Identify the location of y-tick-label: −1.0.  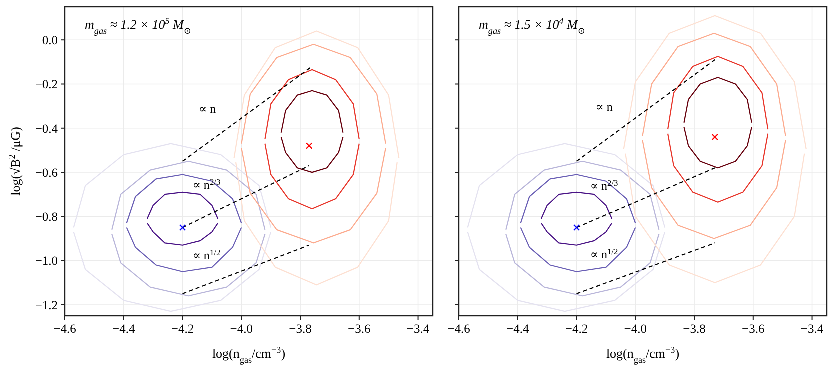
(46, 261).